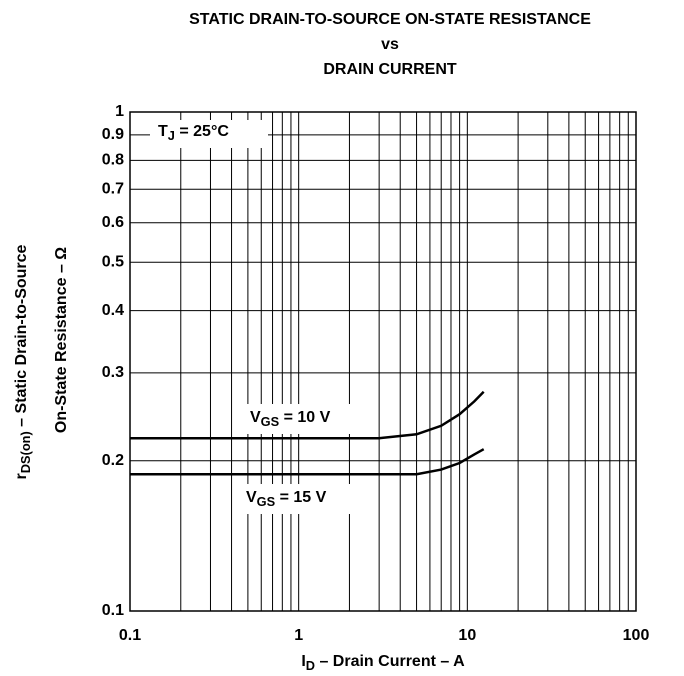 Image resolution: width=684 pixels, height=676 pixels. I want to click on x-axis-label: ID – Drain Current – A, so click(383, 663).